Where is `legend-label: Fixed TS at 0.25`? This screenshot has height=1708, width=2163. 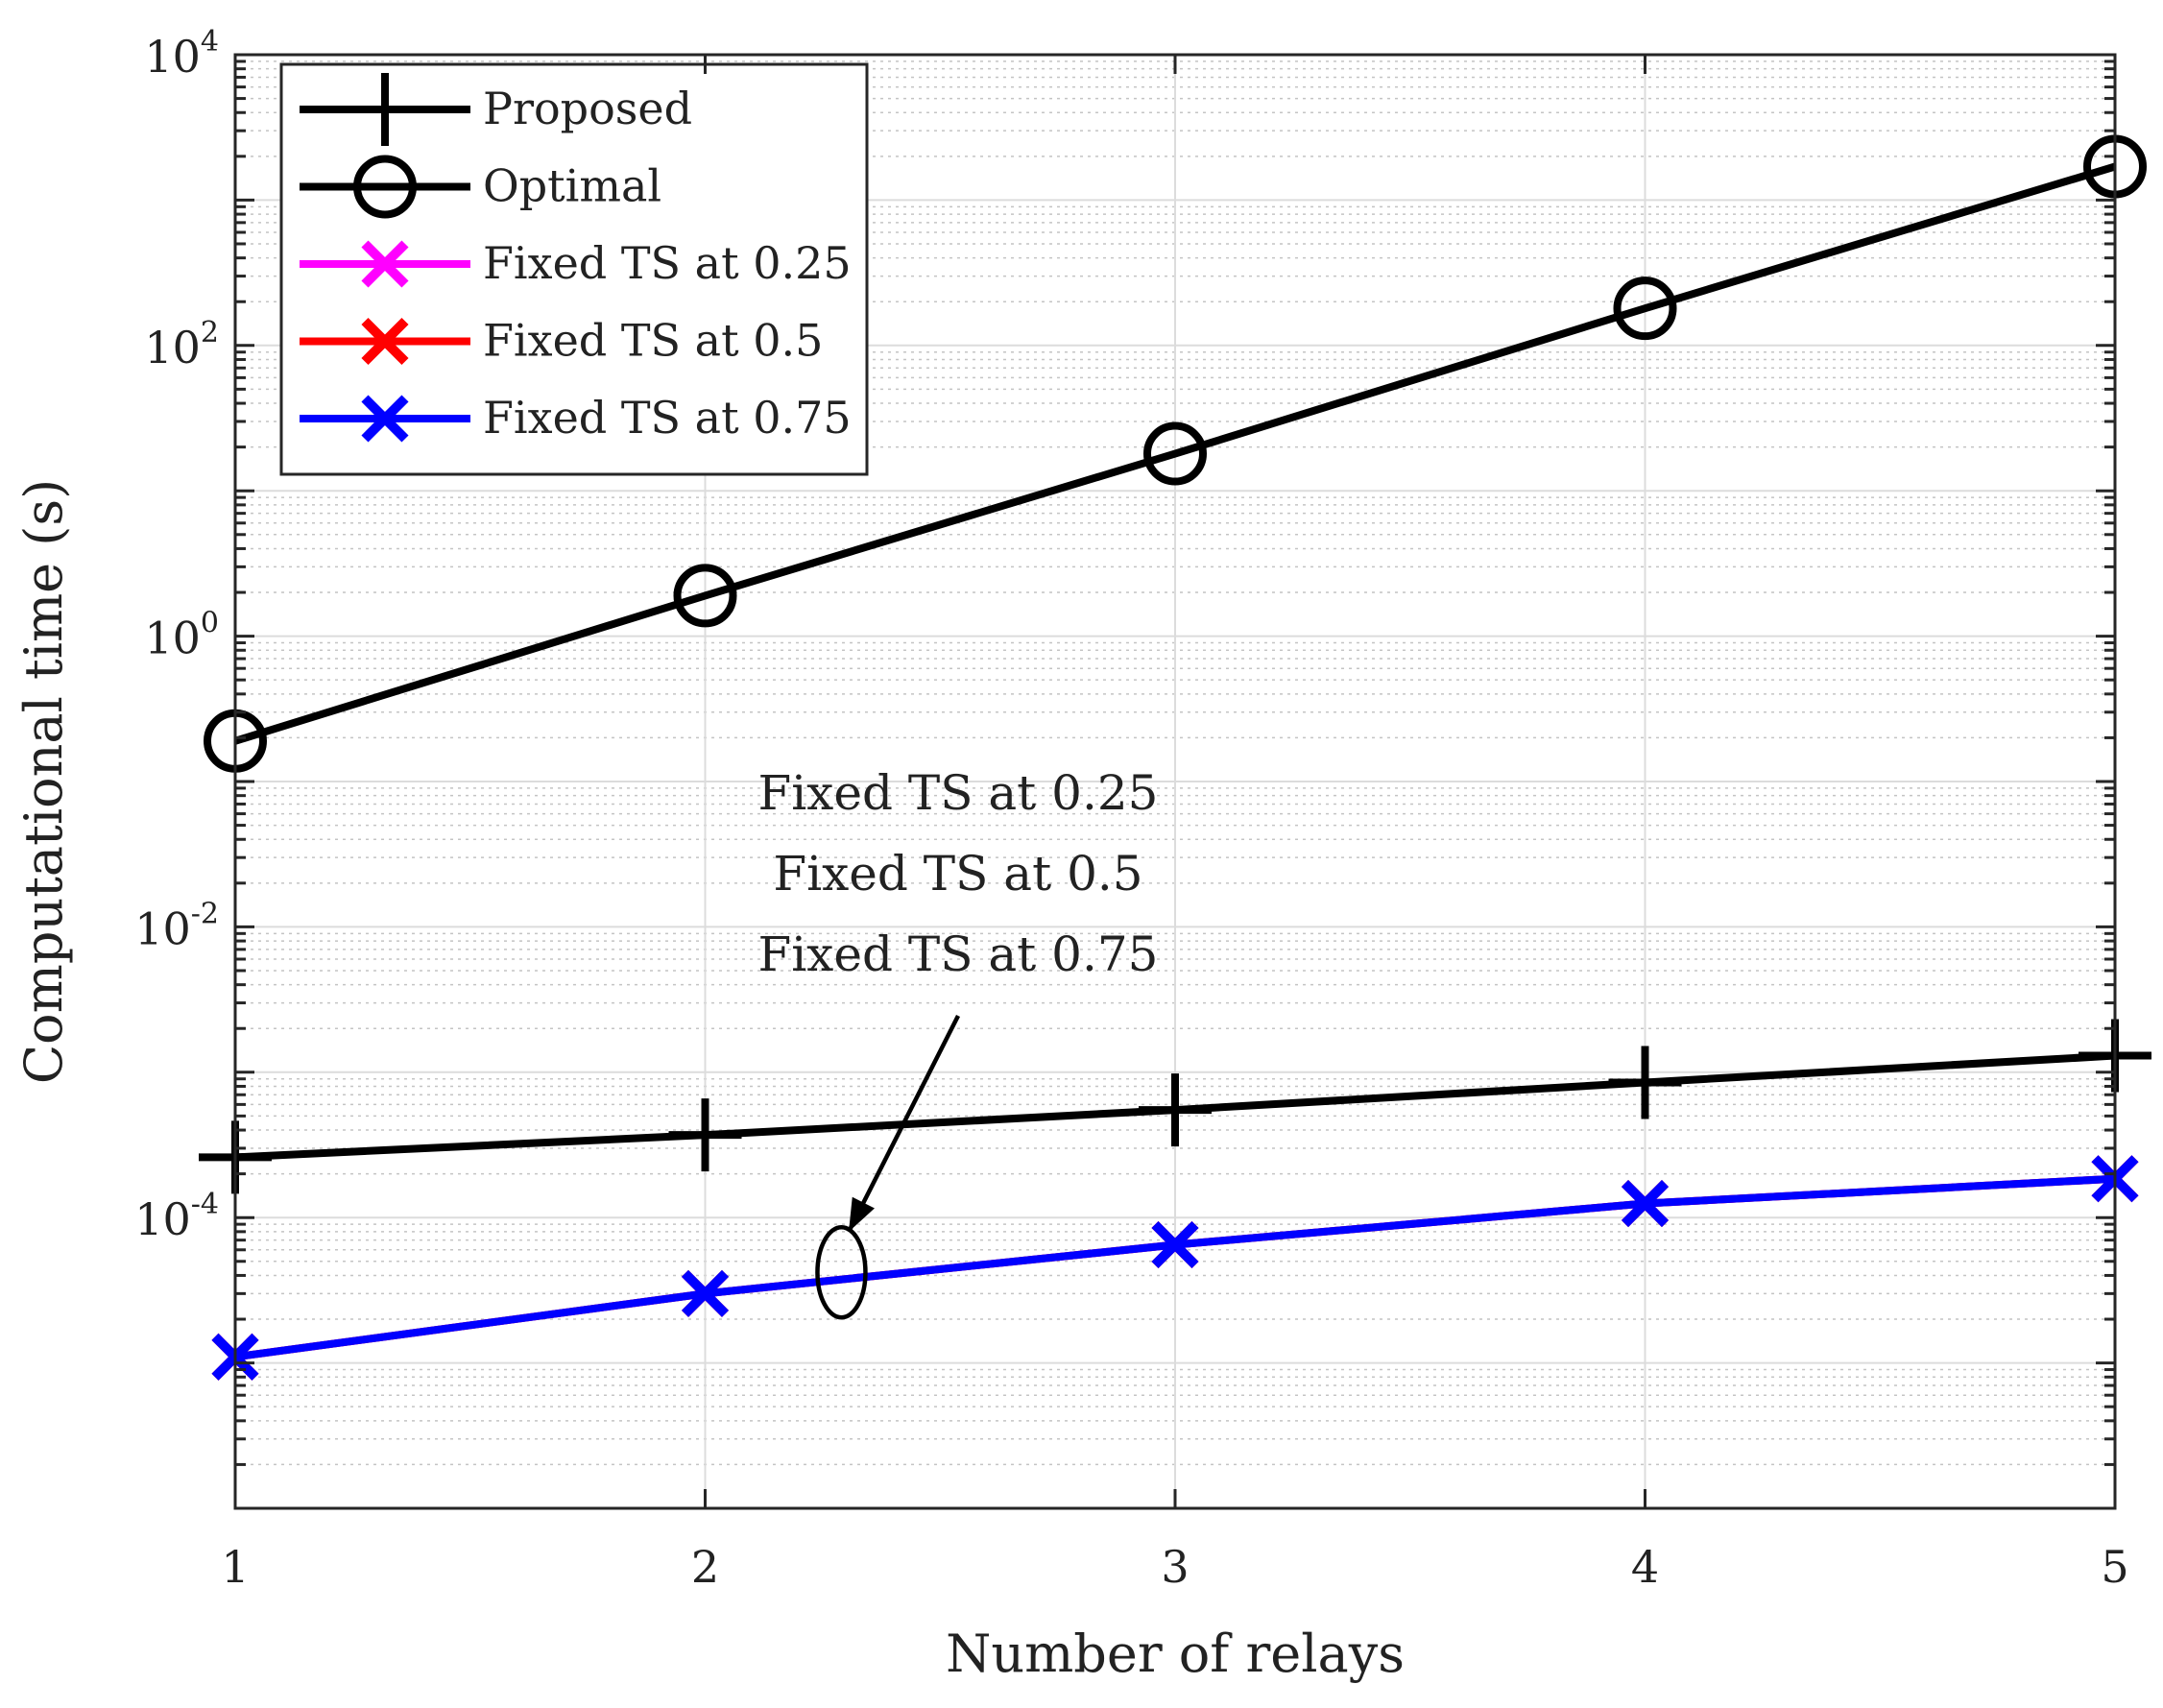 legend-label: Fixed TS at 0.25 is located at coordinates (667, 263).